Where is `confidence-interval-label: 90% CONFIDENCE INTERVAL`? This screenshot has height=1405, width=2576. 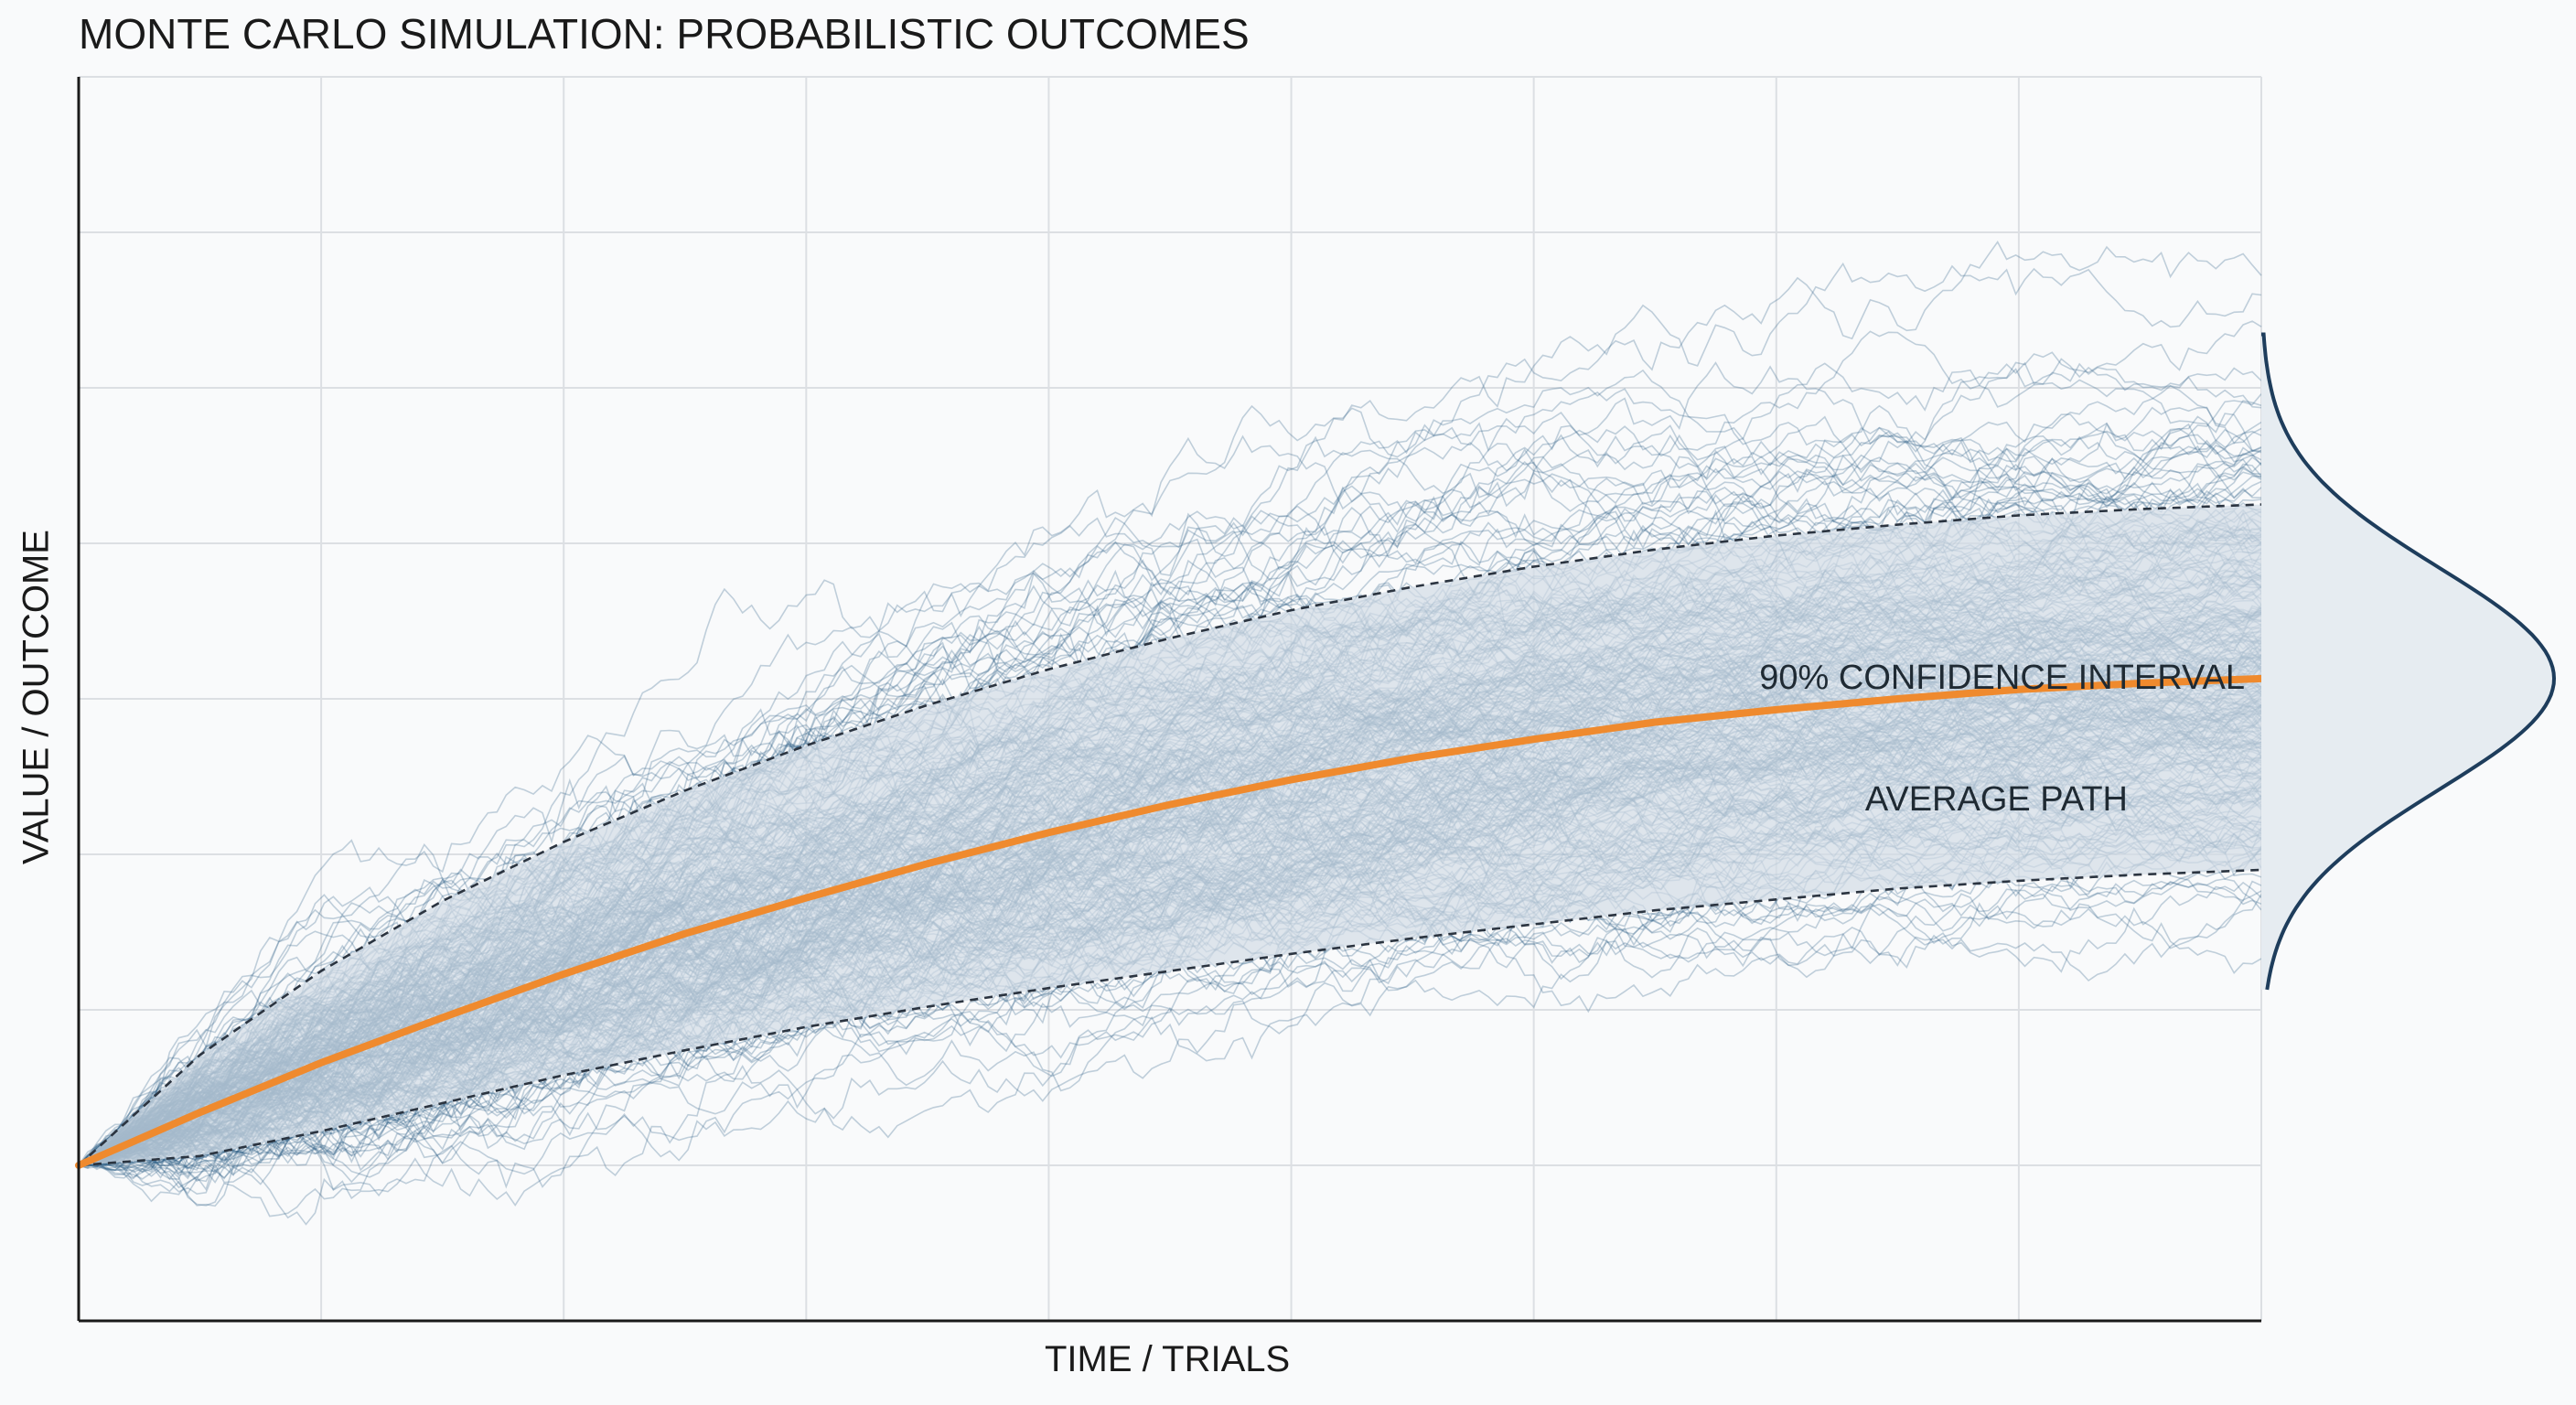 confidence-interval-label: 90% CONFIDENCE INTERVAL is located at coordinates (2002, 678).